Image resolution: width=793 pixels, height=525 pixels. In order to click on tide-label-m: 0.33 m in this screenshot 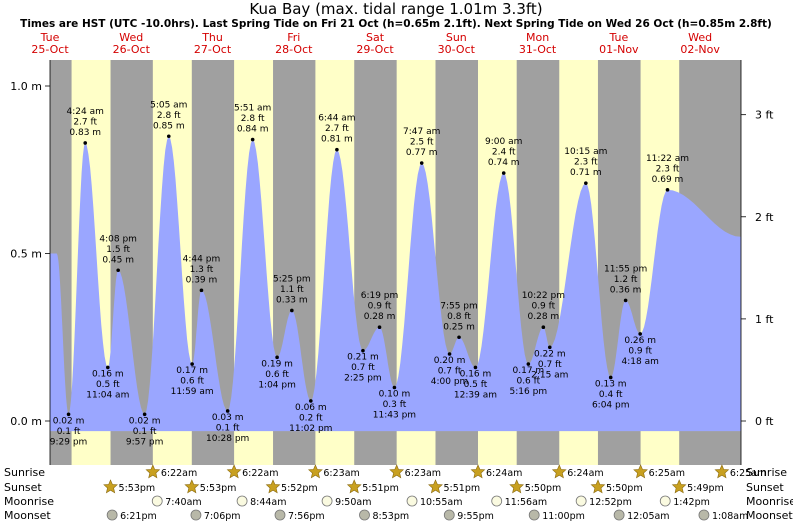, I will do `click(292, 300)`.